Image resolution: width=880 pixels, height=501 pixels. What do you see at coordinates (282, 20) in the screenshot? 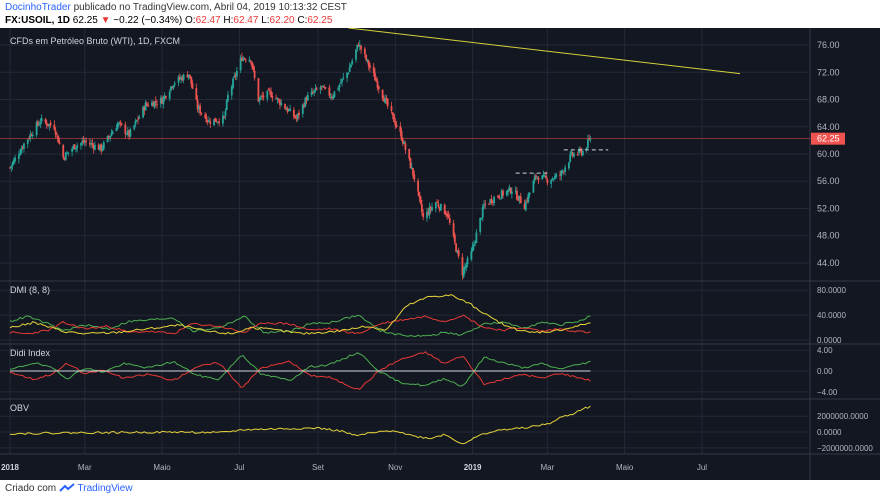
I see `ohlc-low: 62.20` at bounding box center [282, 20].